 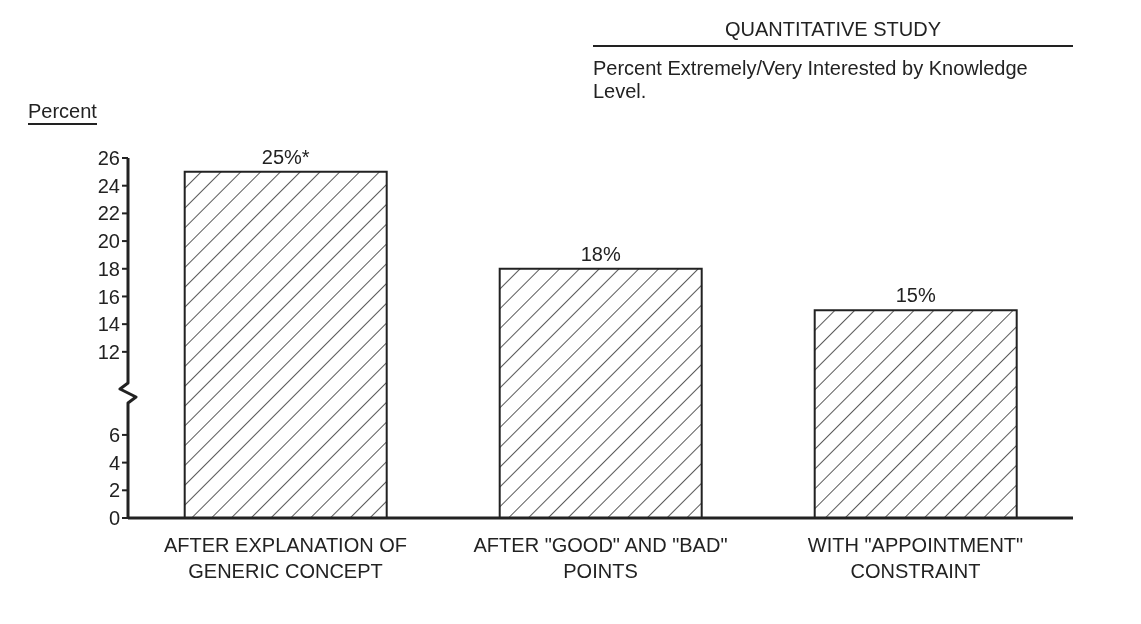 I want to click on y-tick-label: 6, so click(x=114, y=435).